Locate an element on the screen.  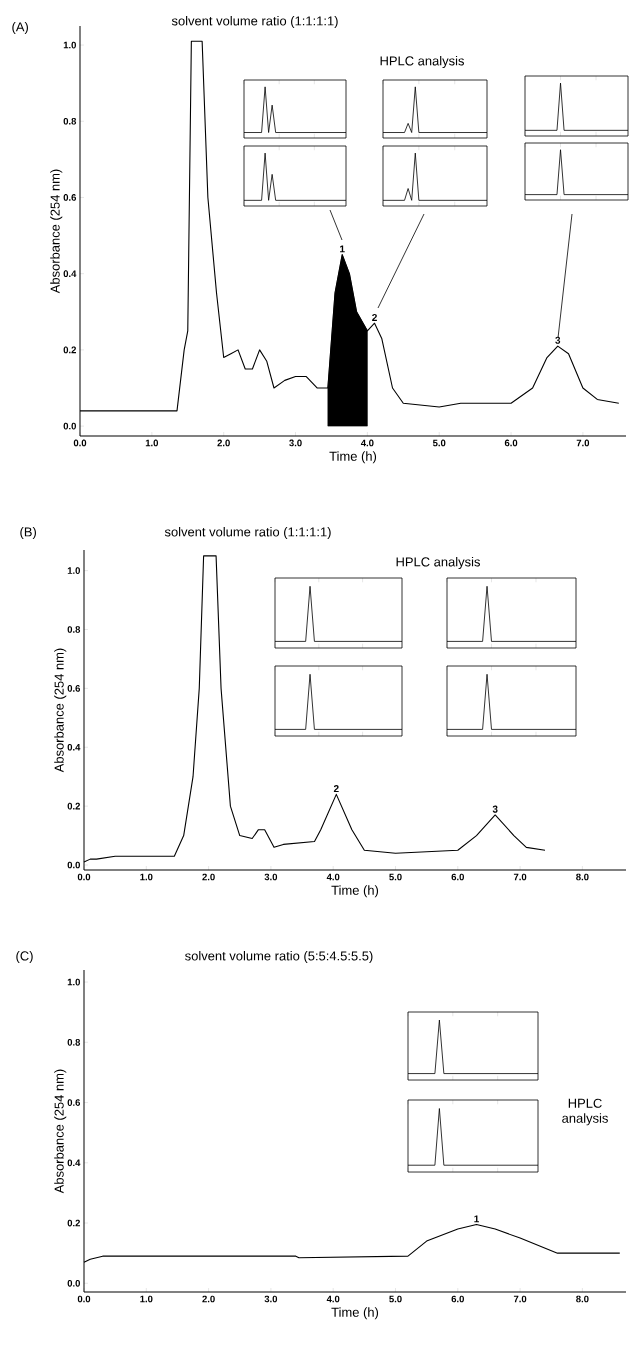
chart-title: solvent volume ratio (5:5:4.5:5.5) is located at coordinates (279, 957).